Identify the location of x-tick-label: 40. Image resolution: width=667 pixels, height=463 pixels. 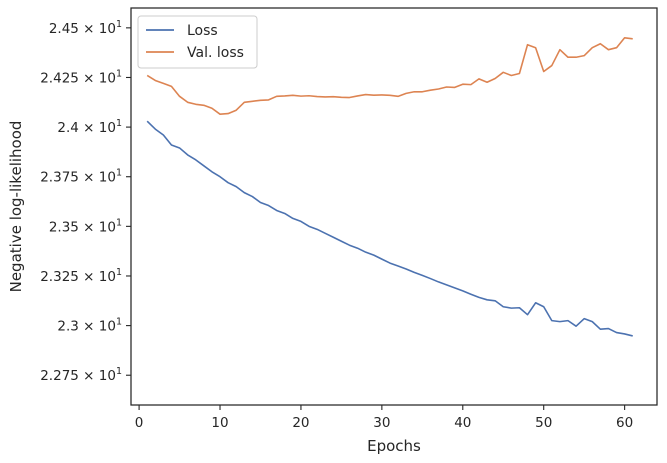
(462, 423).